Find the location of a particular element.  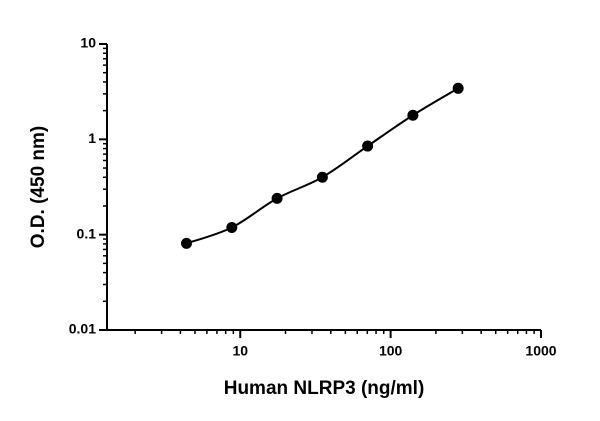

y-tick-label: 0.01 is located at coordinates (82, 329).